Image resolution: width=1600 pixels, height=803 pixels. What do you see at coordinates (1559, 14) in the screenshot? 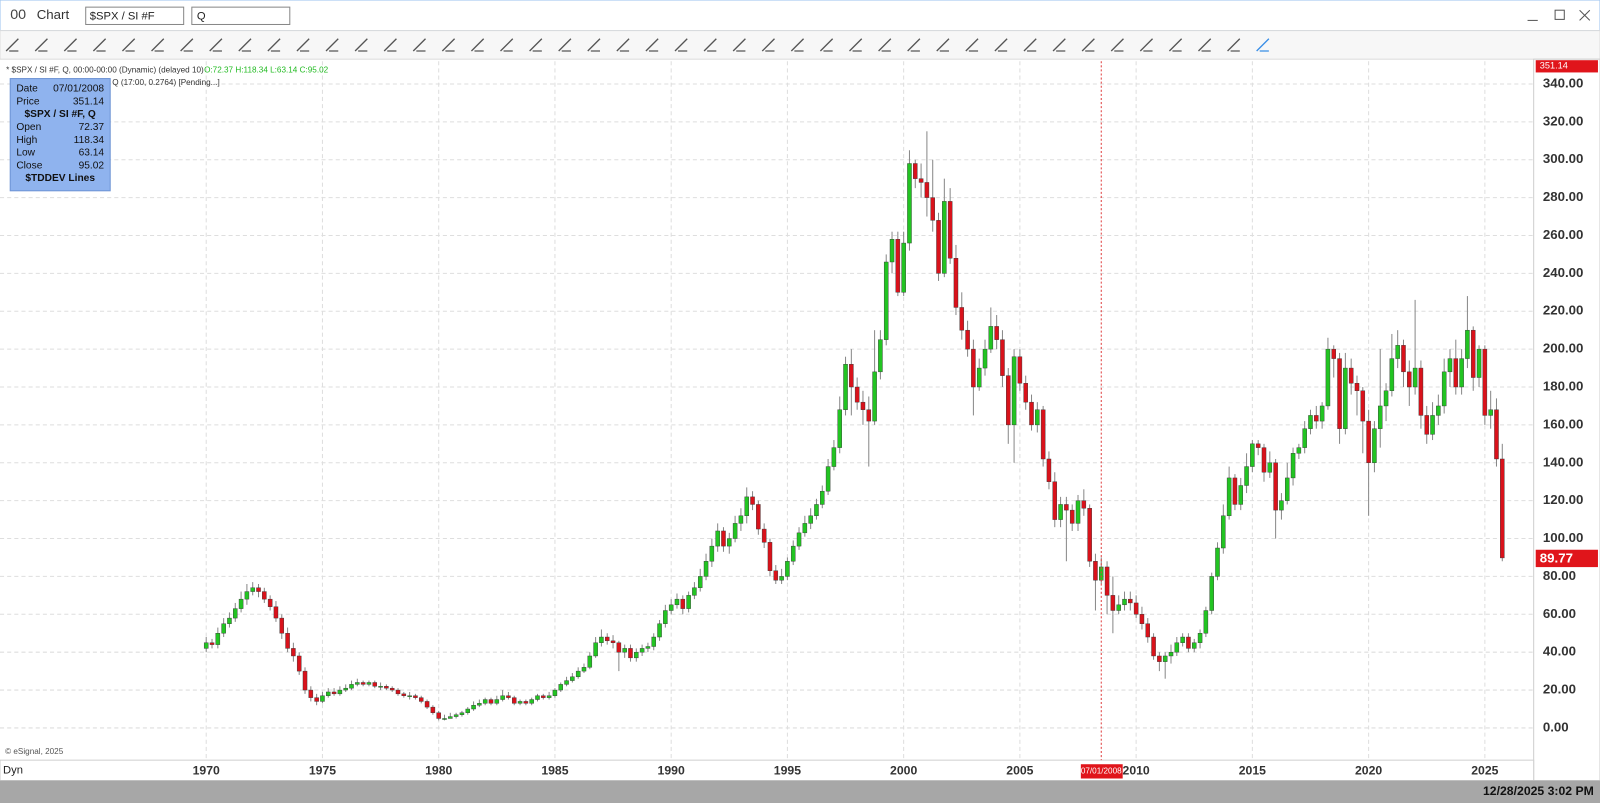
I see `restore` at bounding box center [1559, 14].